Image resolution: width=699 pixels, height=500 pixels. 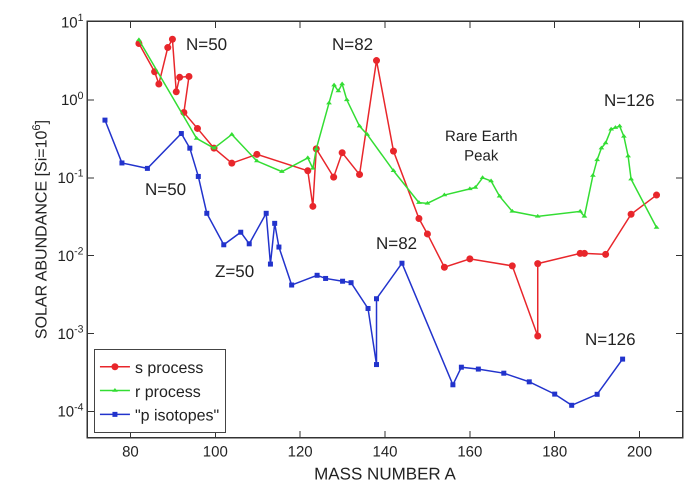 I want to click on annotation: Z=50, so click(x=234, y=271).